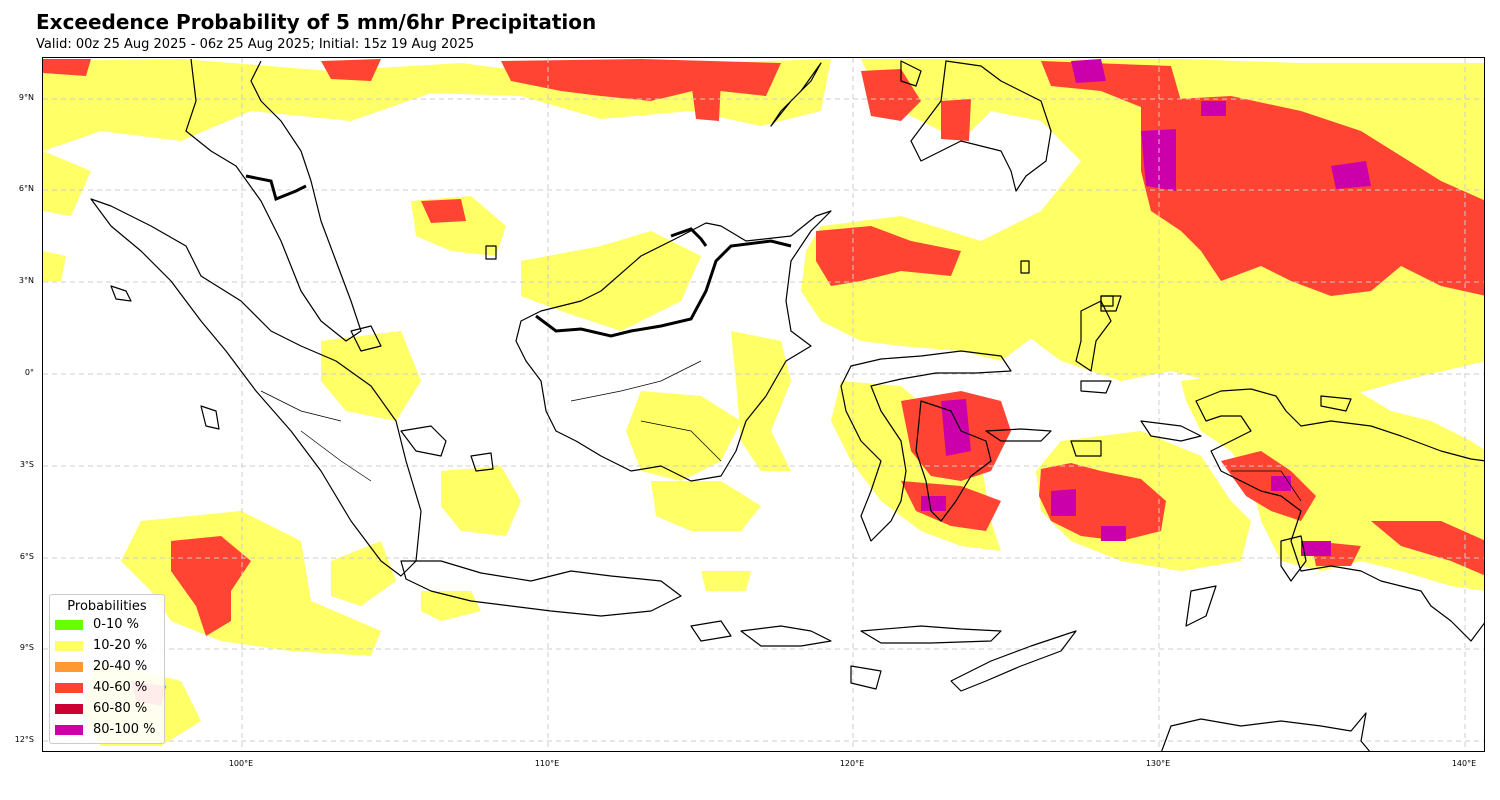  What do you see at coordinates (711, 631) in the screenshot?
I see `coast-bali-lombok` at bounding box center [711, 631].